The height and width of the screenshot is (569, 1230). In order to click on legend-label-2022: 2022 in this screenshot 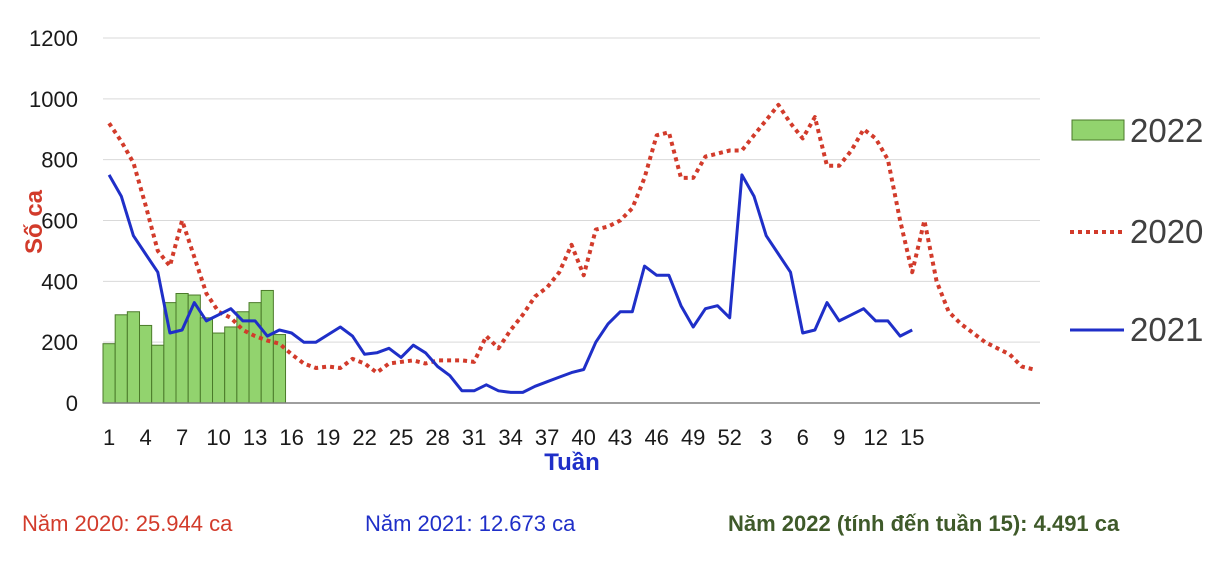, I will do `click(1166, 130)`.